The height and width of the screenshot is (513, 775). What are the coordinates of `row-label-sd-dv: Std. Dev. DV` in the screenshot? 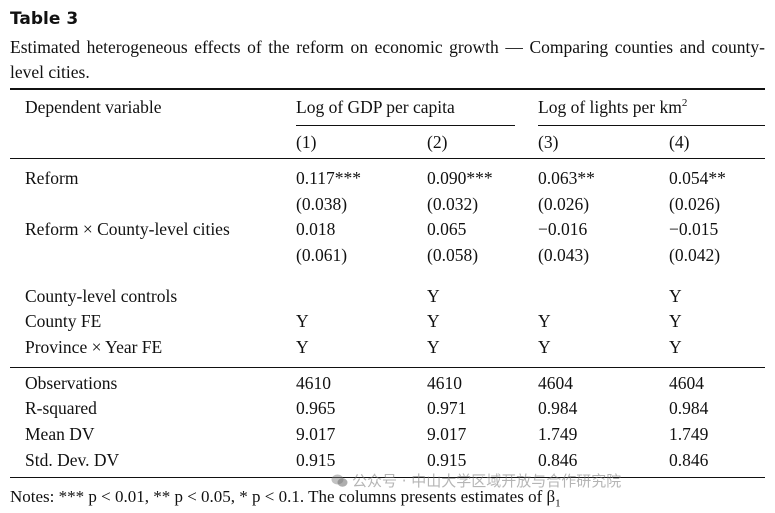 It's located at (72, 460).